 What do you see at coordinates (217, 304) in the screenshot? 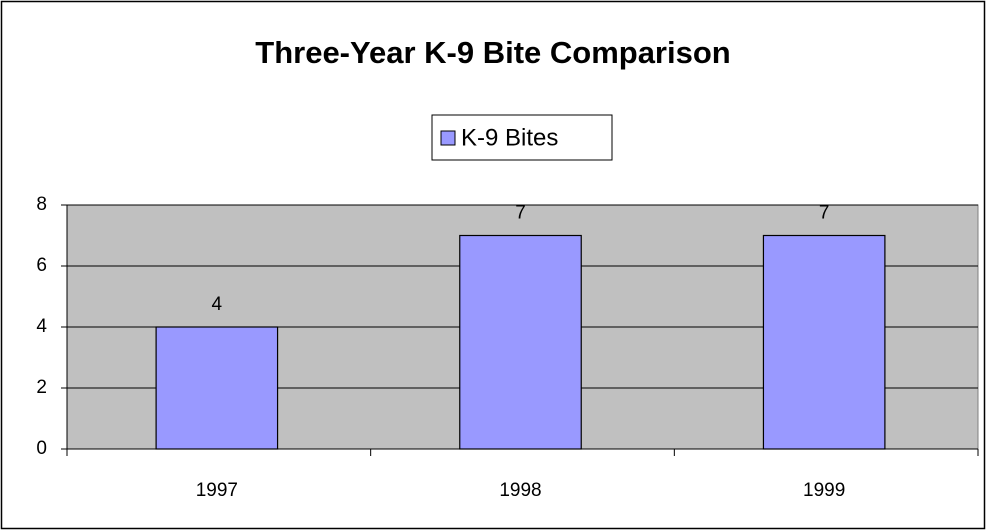
I see `data-label: 4` at bounding box center [217, 304].